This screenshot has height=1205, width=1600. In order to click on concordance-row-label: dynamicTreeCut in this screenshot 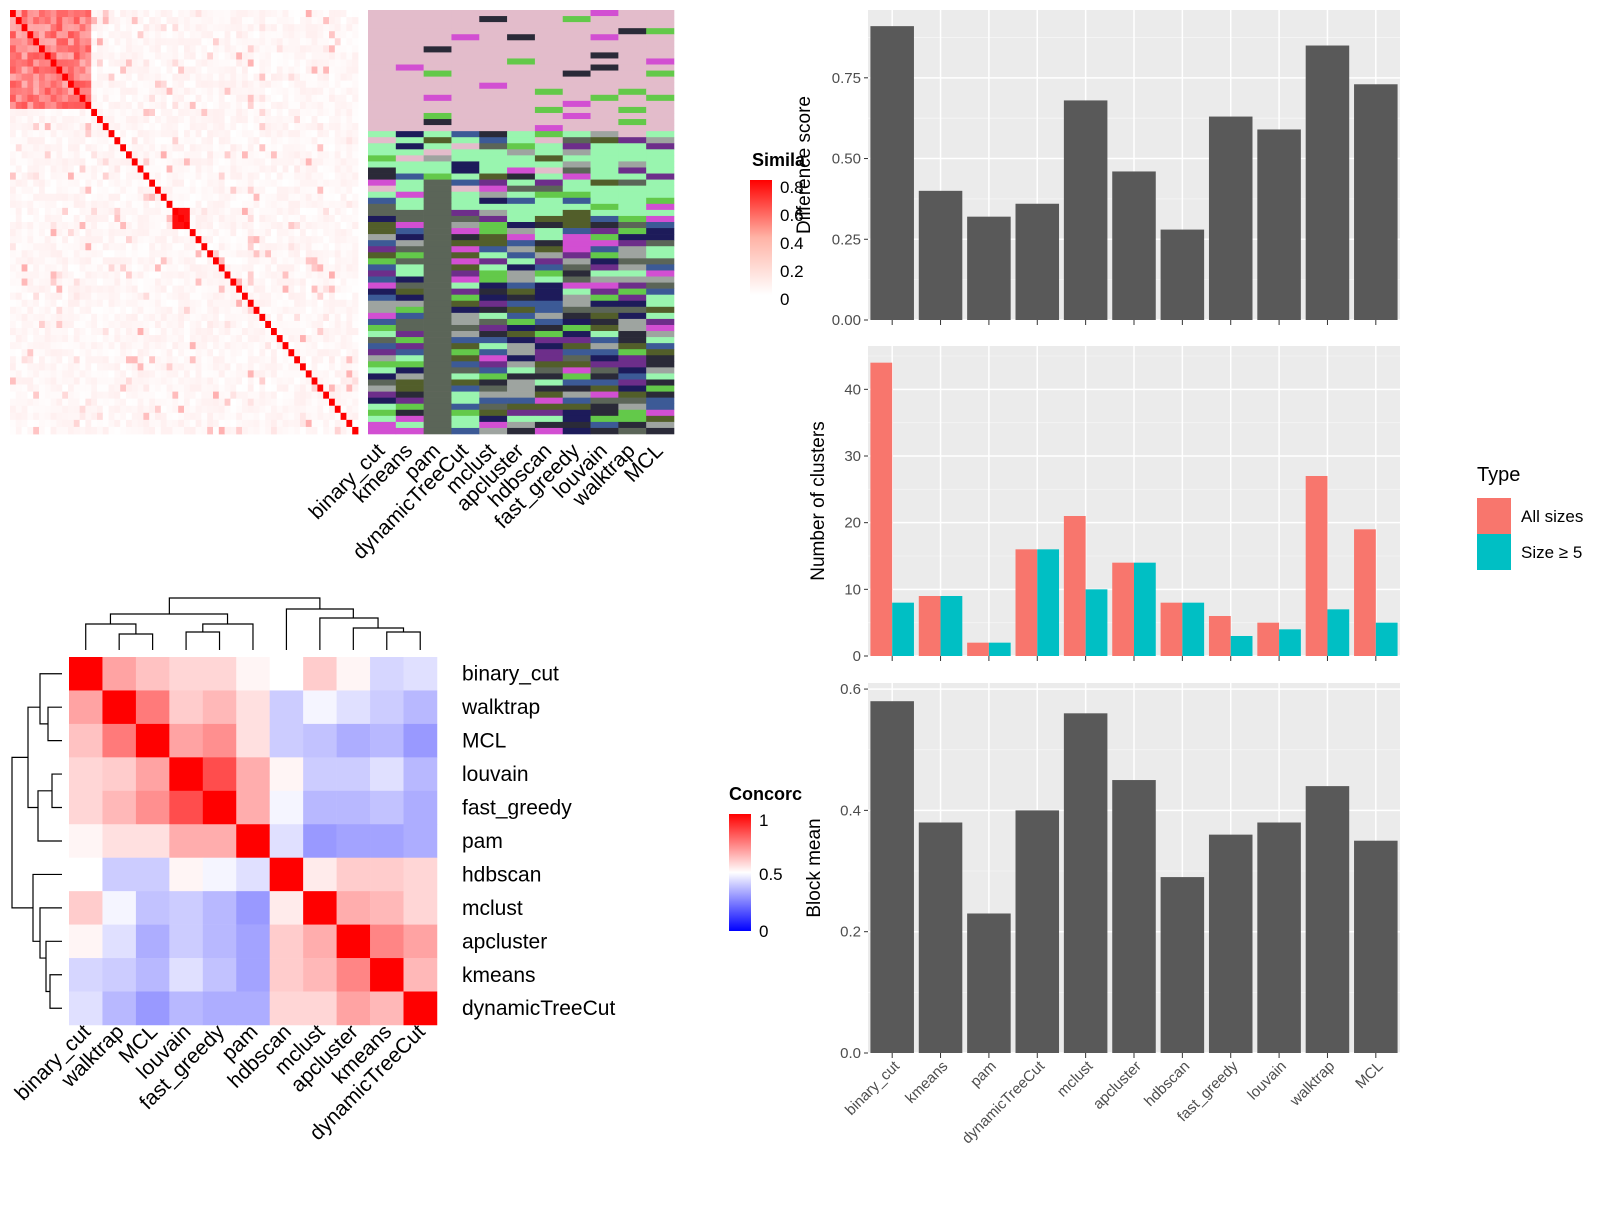, I will do `click(538, 1008)`.